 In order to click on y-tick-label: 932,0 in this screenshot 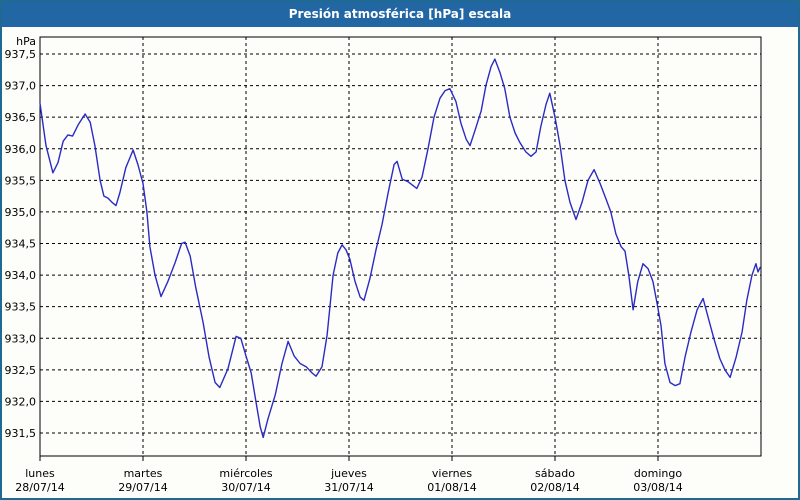, I will do `click(21, 401)`.